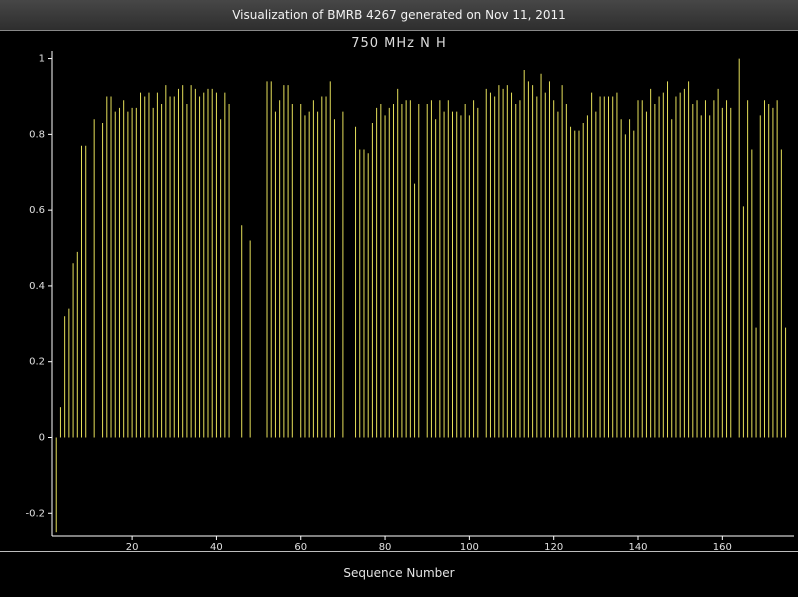 The width and height of the screenshot is (798, 597). Describe the element at coordinates (722, 546) in the screenshot. I see `x-tick-label: 160` at that location.